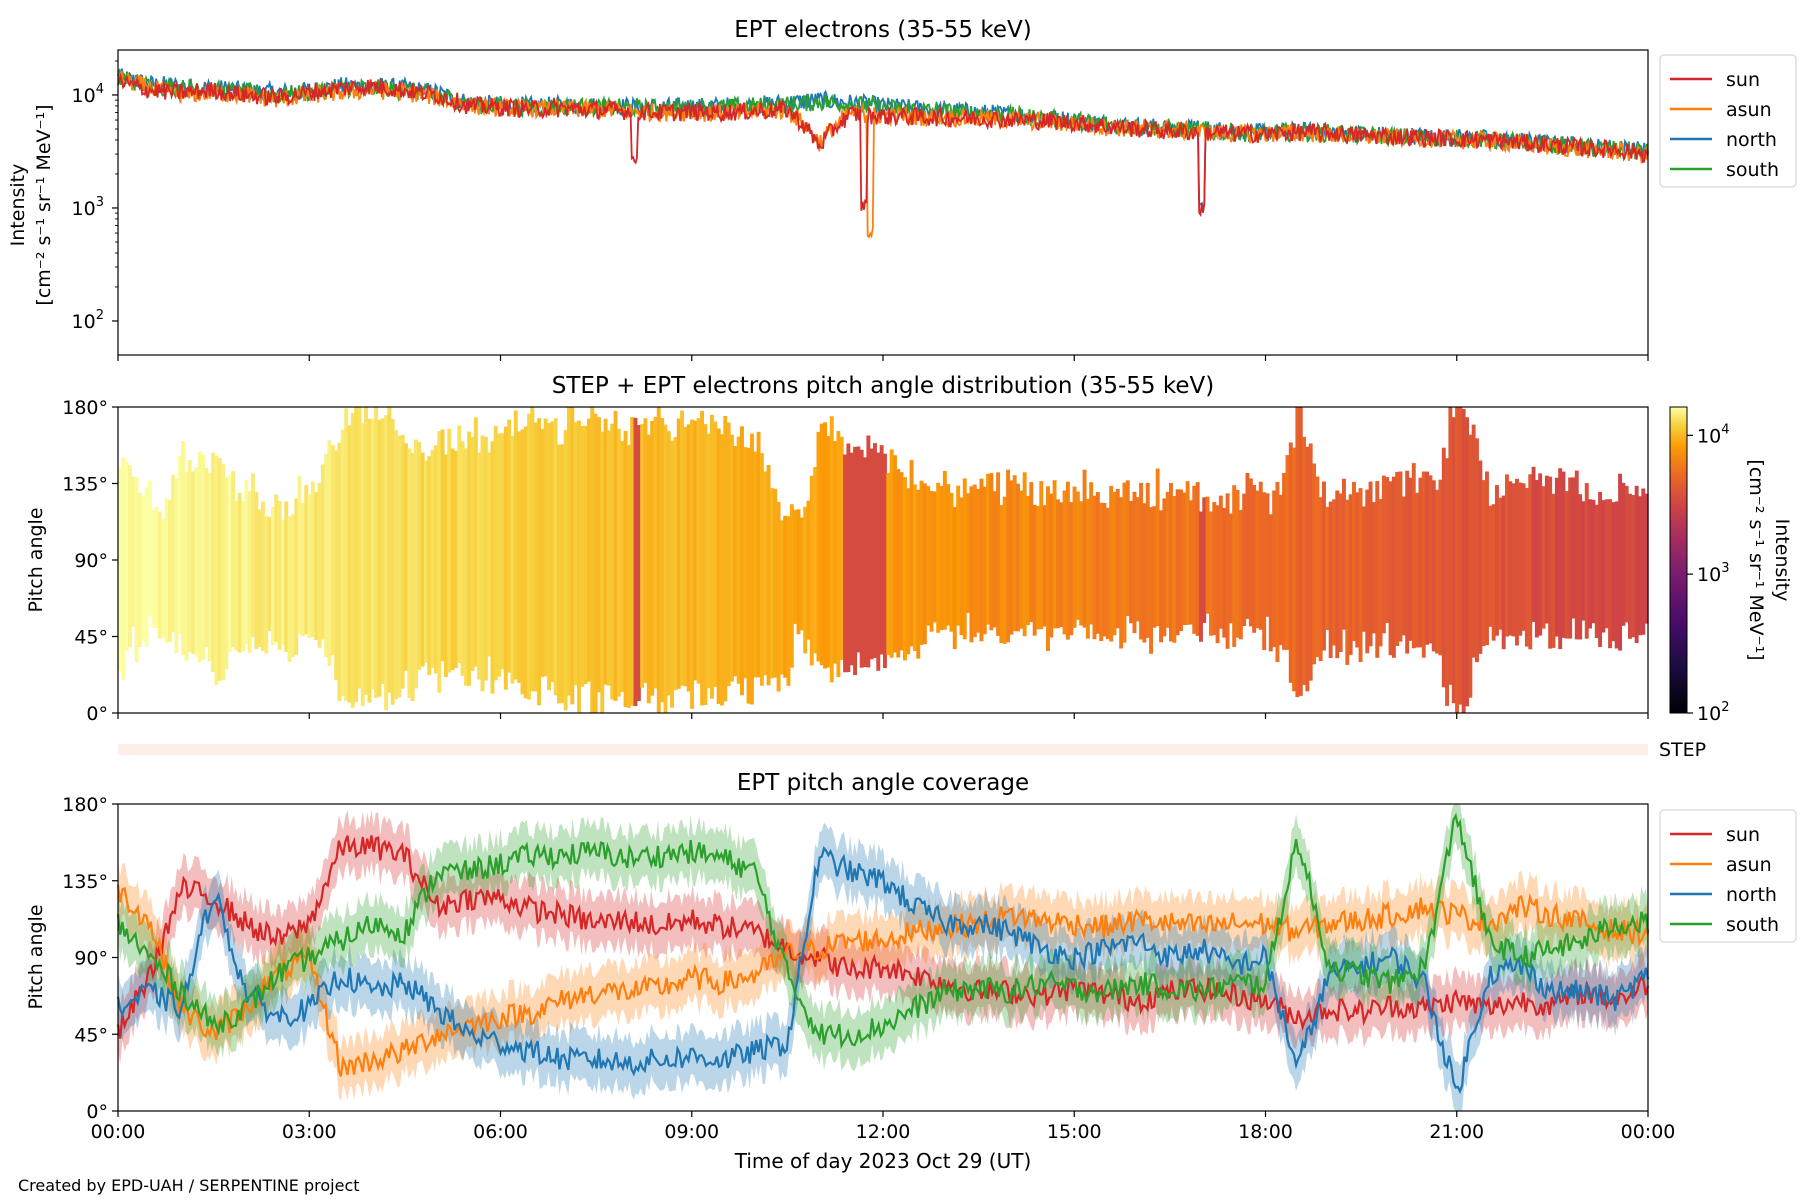 Image resolution: width=1800 pixels, height=1200 pixels. What do you see at coordinates (91, 561) in the screenshot?
I see `y-tick-label: 90°` at bounding box center [91, 561].